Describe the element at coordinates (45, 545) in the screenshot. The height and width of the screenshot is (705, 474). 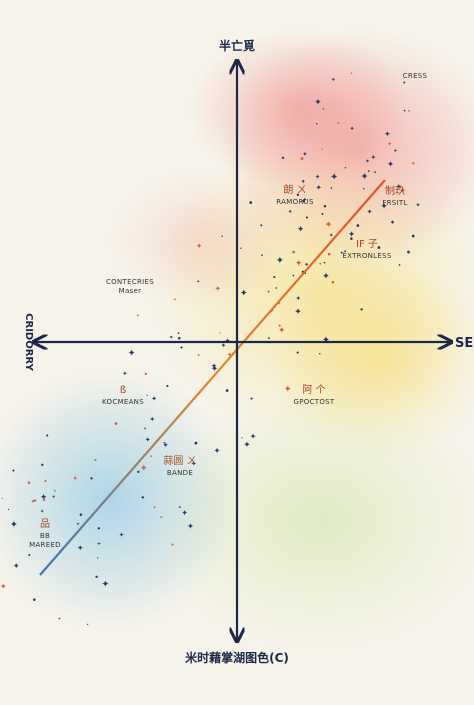
I see `label-sub: MAREED` at that location.